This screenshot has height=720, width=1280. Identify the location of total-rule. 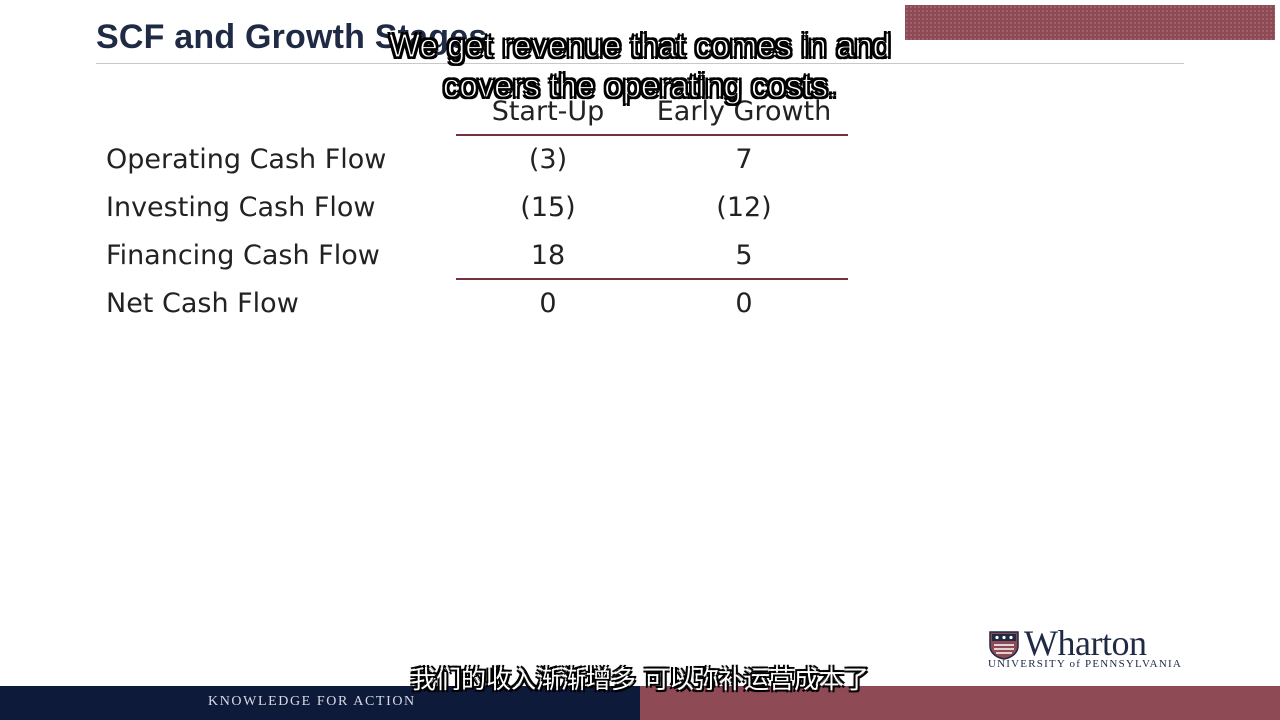
(652, 279).